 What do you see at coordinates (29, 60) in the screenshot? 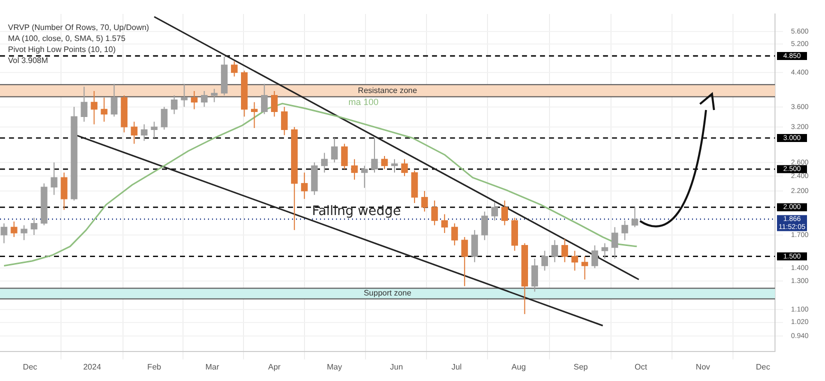
I see `annotation: Vol 3.908M` at bounding box center [29, 60].